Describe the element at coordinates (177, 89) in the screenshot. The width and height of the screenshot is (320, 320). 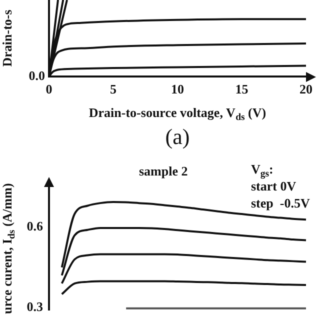
I see `x-tick-label: 10` at that location.